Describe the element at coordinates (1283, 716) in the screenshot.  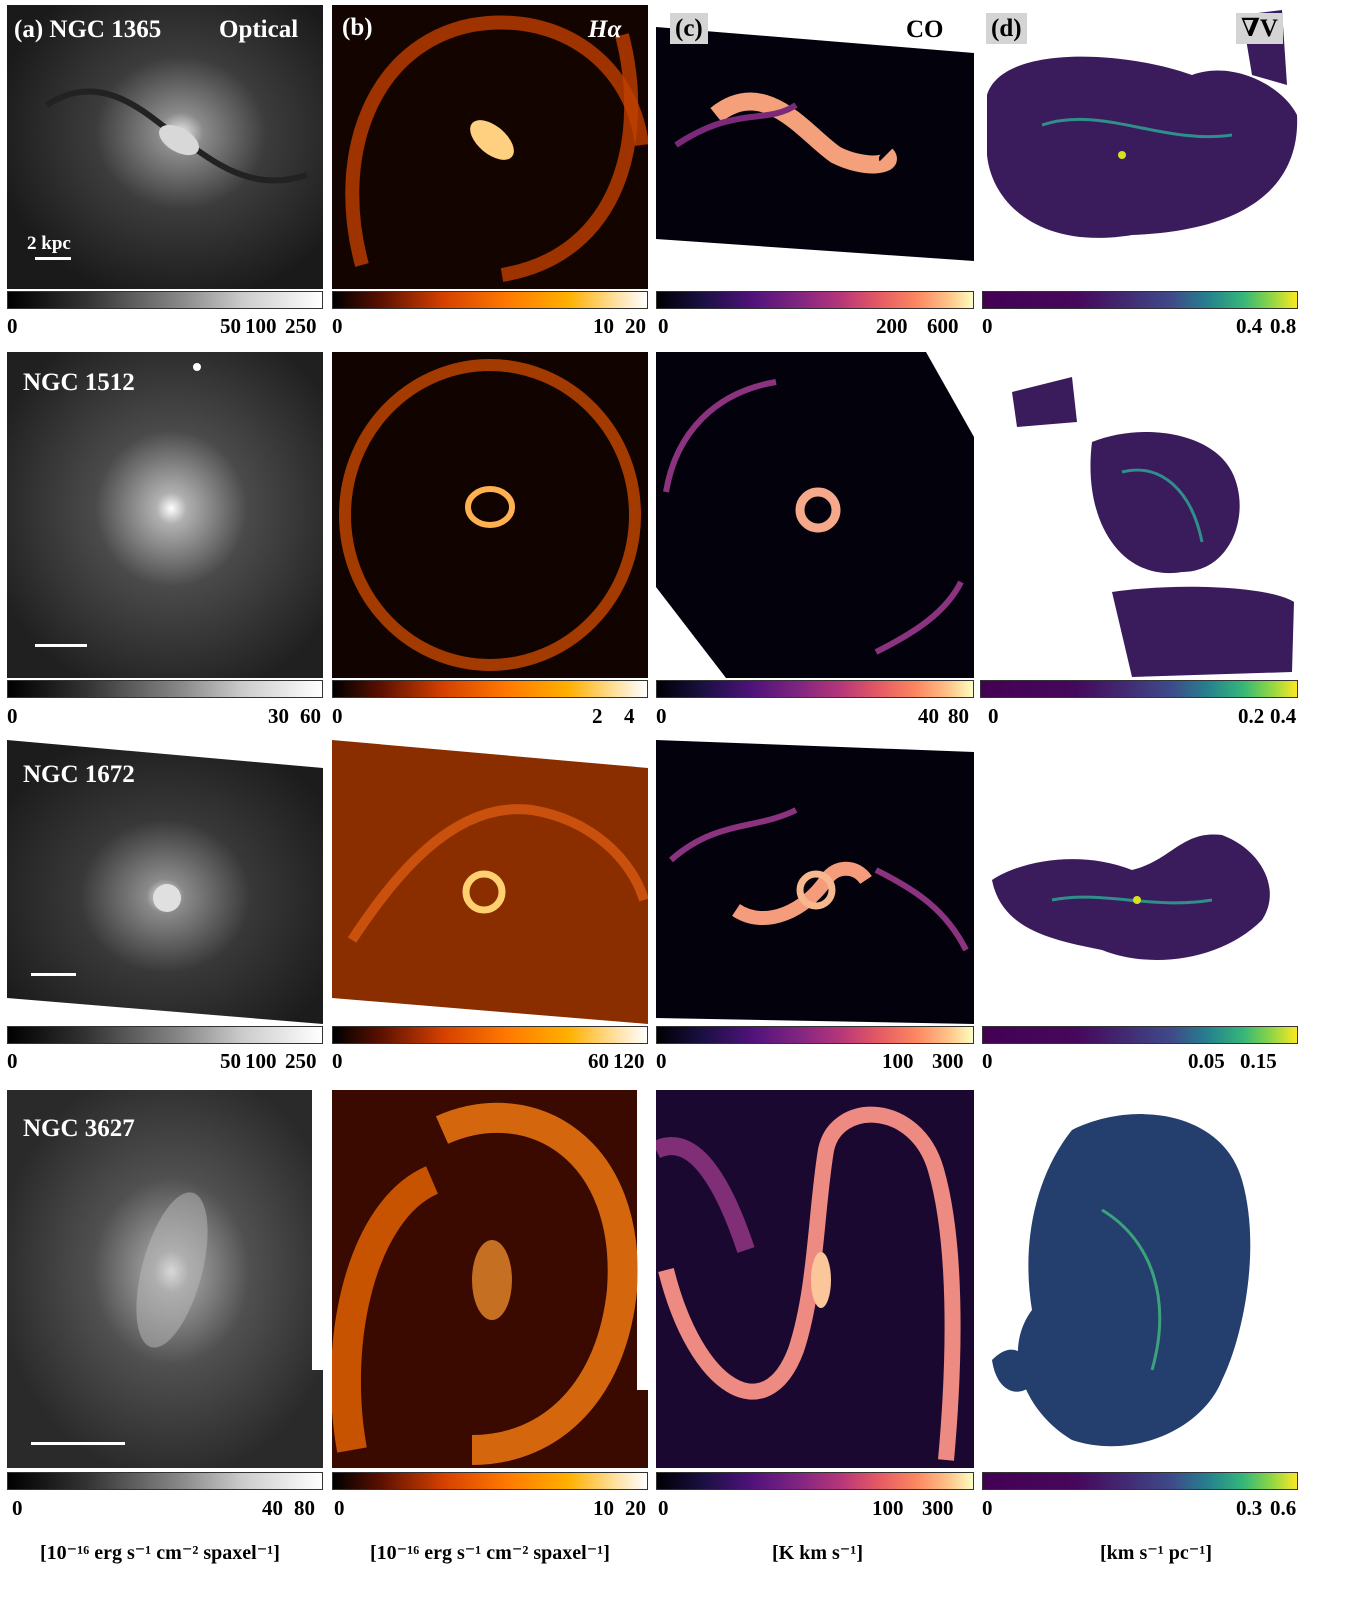
I see `colorbar-tick: 0.4` at that location.